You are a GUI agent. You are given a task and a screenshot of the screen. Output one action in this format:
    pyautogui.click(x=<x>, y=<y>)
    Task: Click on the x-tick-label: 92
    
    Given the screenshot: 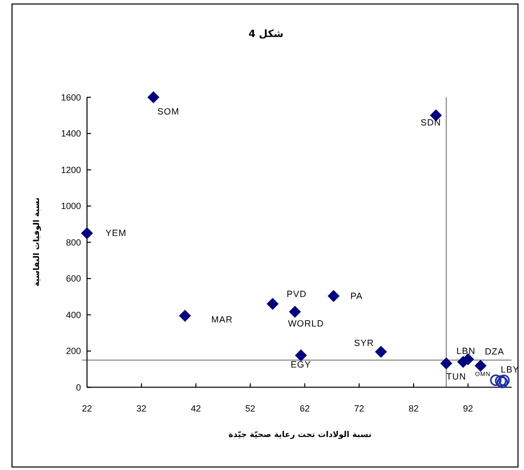 What is the action you would take?
    pyautogui.click(x=468, y=408)
    